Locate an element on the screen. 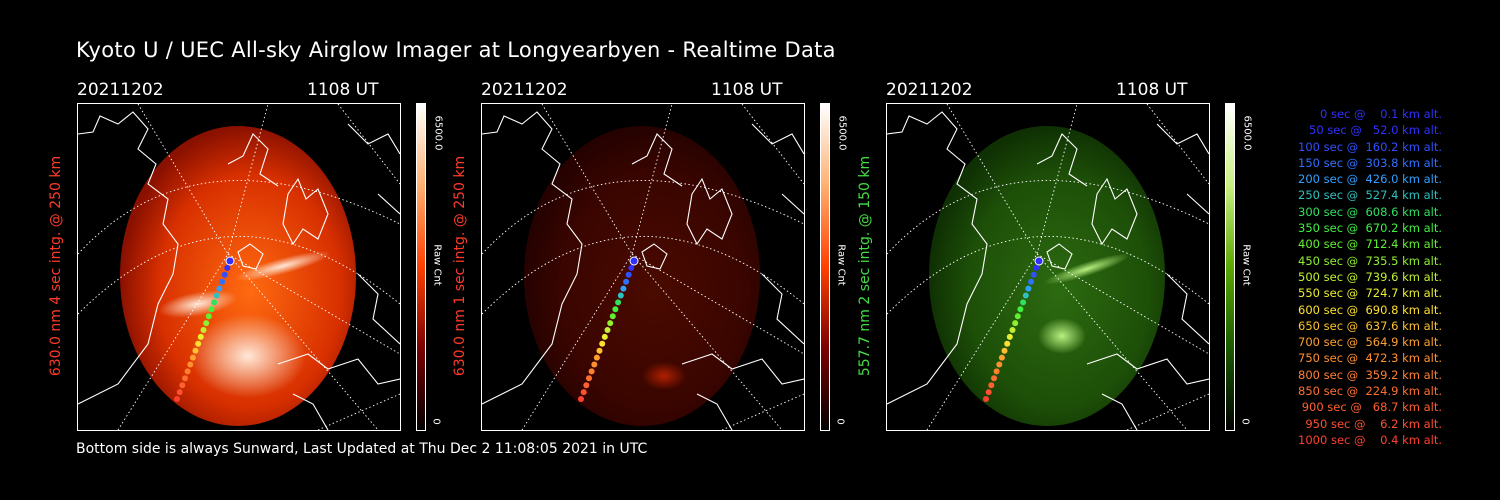 The width and height of the screenshot is (1500, 500). legend-row: 400 sec @ 712.4 km alt. is located at coordinates (1370, 244).